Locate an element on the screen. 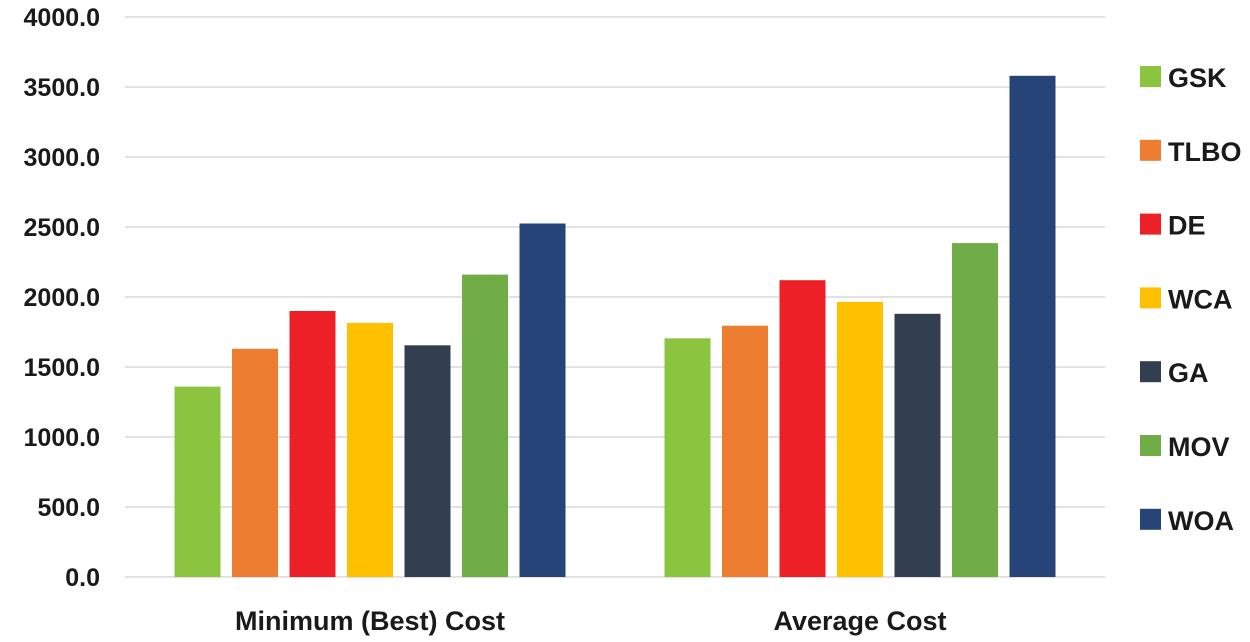  legend-swatch-gsk is located at coordinates (1150, 76).